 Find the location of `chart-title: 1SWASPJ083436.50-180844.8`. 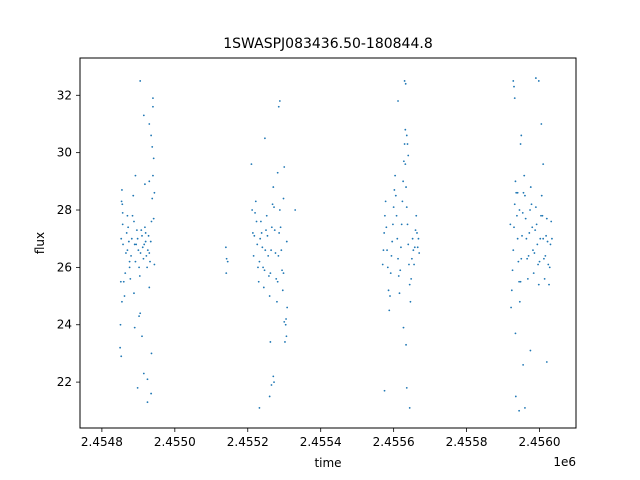

chart-title: 1SWASPJ083436.50-180844.8 is located at coordinates (327, 44).